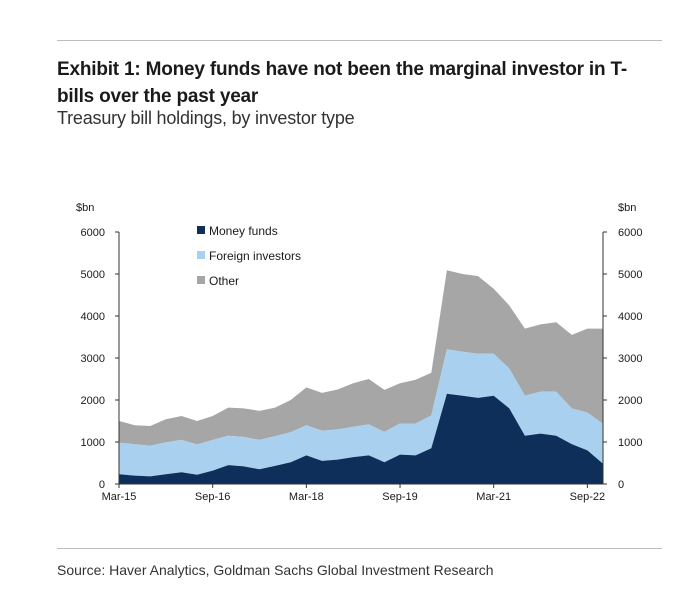 This screenshot has height=594, width=700. Describe the element at coordinates (587, 497) in the screenshot. I see `x-tick-label: Sep-22` at that location.